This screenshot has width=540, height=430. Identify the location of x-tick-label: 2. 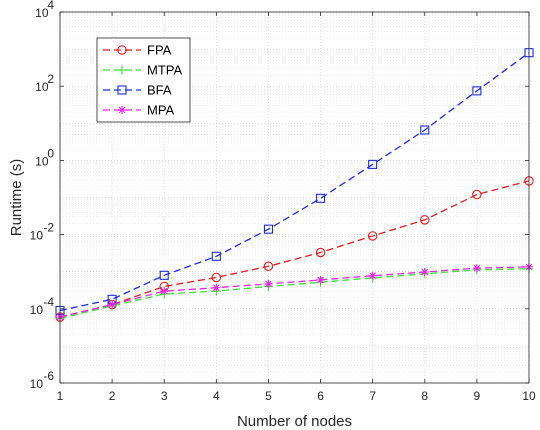
(112, 396).